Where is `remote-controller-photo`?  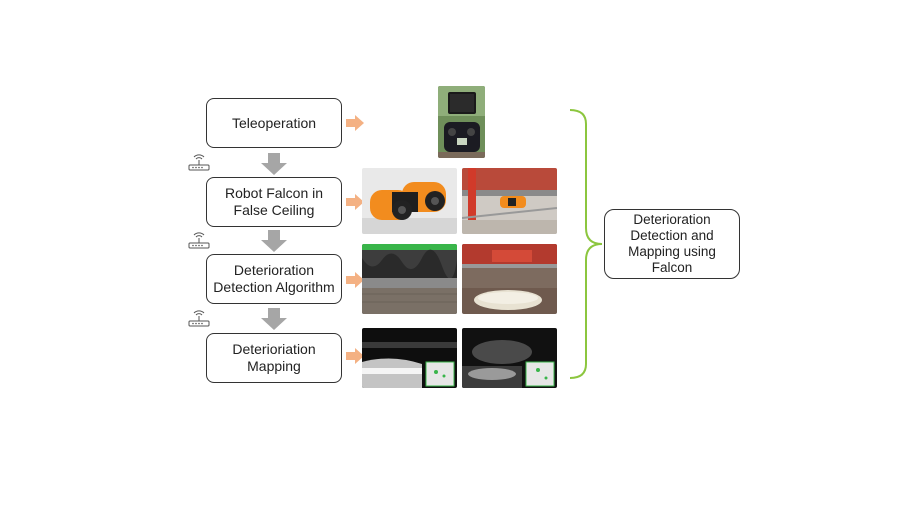 remote-controller-photo is located at coordinates (461, 122).